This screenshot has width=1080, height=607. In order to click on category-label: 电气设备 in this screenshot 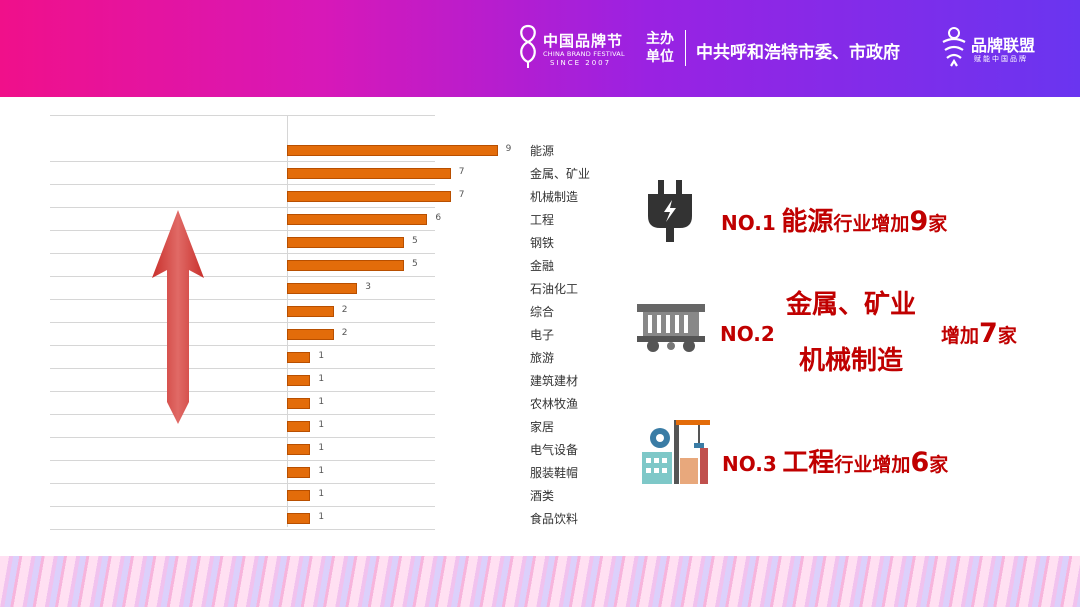, I will do `click(554, 450)`.